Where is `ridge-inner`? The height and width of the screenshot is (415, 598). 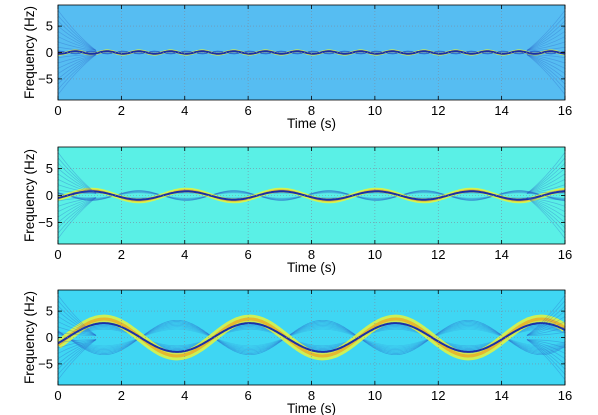 ridge-inner is located at coordinates (311, 195).